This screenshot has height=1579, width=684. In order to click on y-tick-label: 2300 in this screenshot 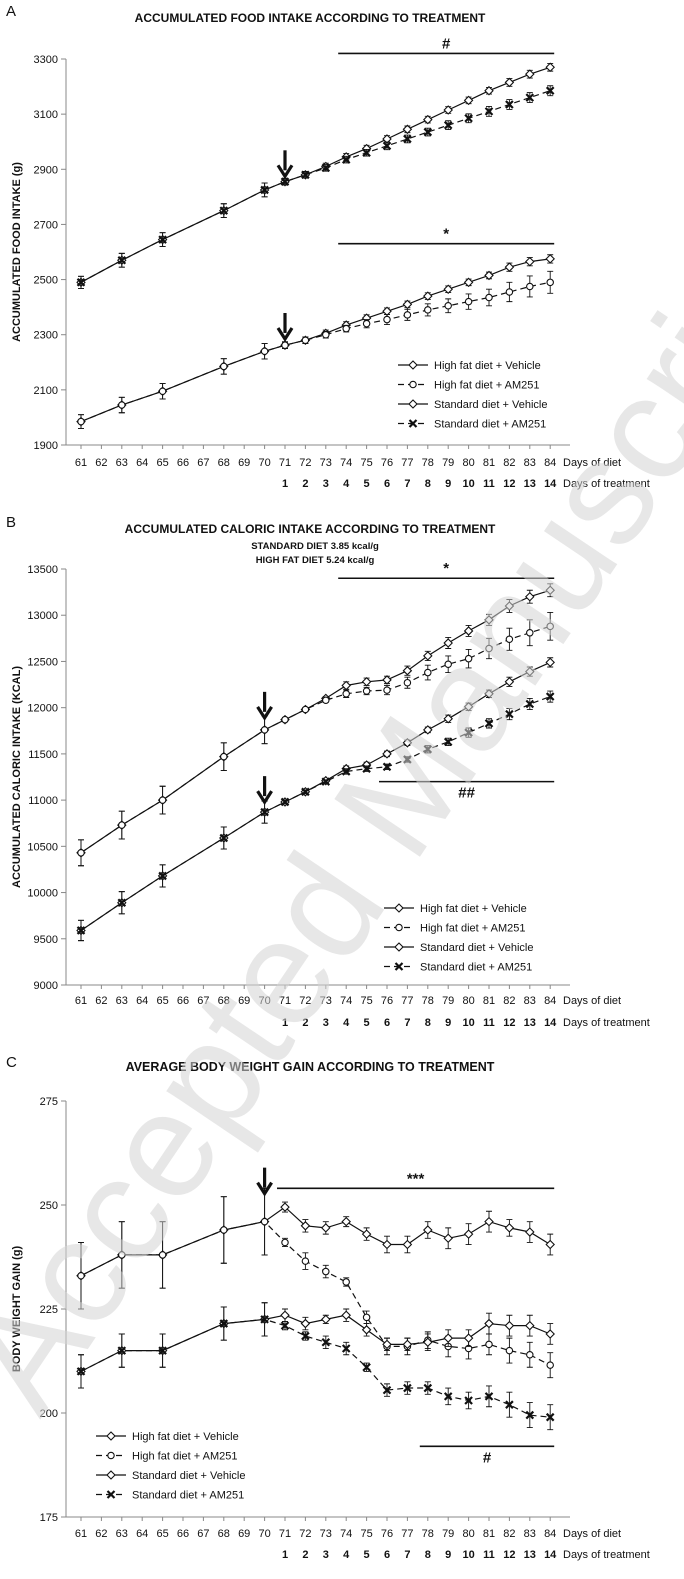, I will do `click(46, 336)`.